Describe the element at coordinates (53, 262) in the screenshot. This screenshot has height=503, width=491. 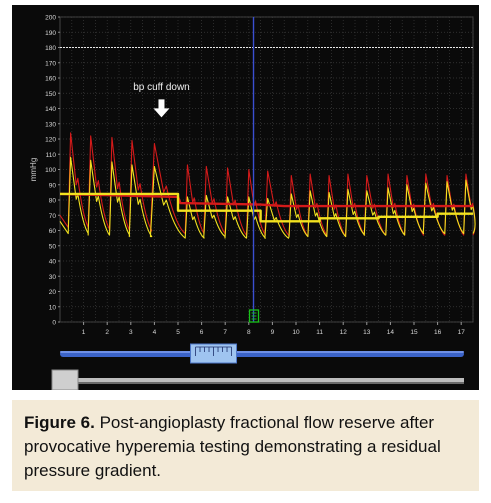
I see `y-tick-label: 40` at that location.